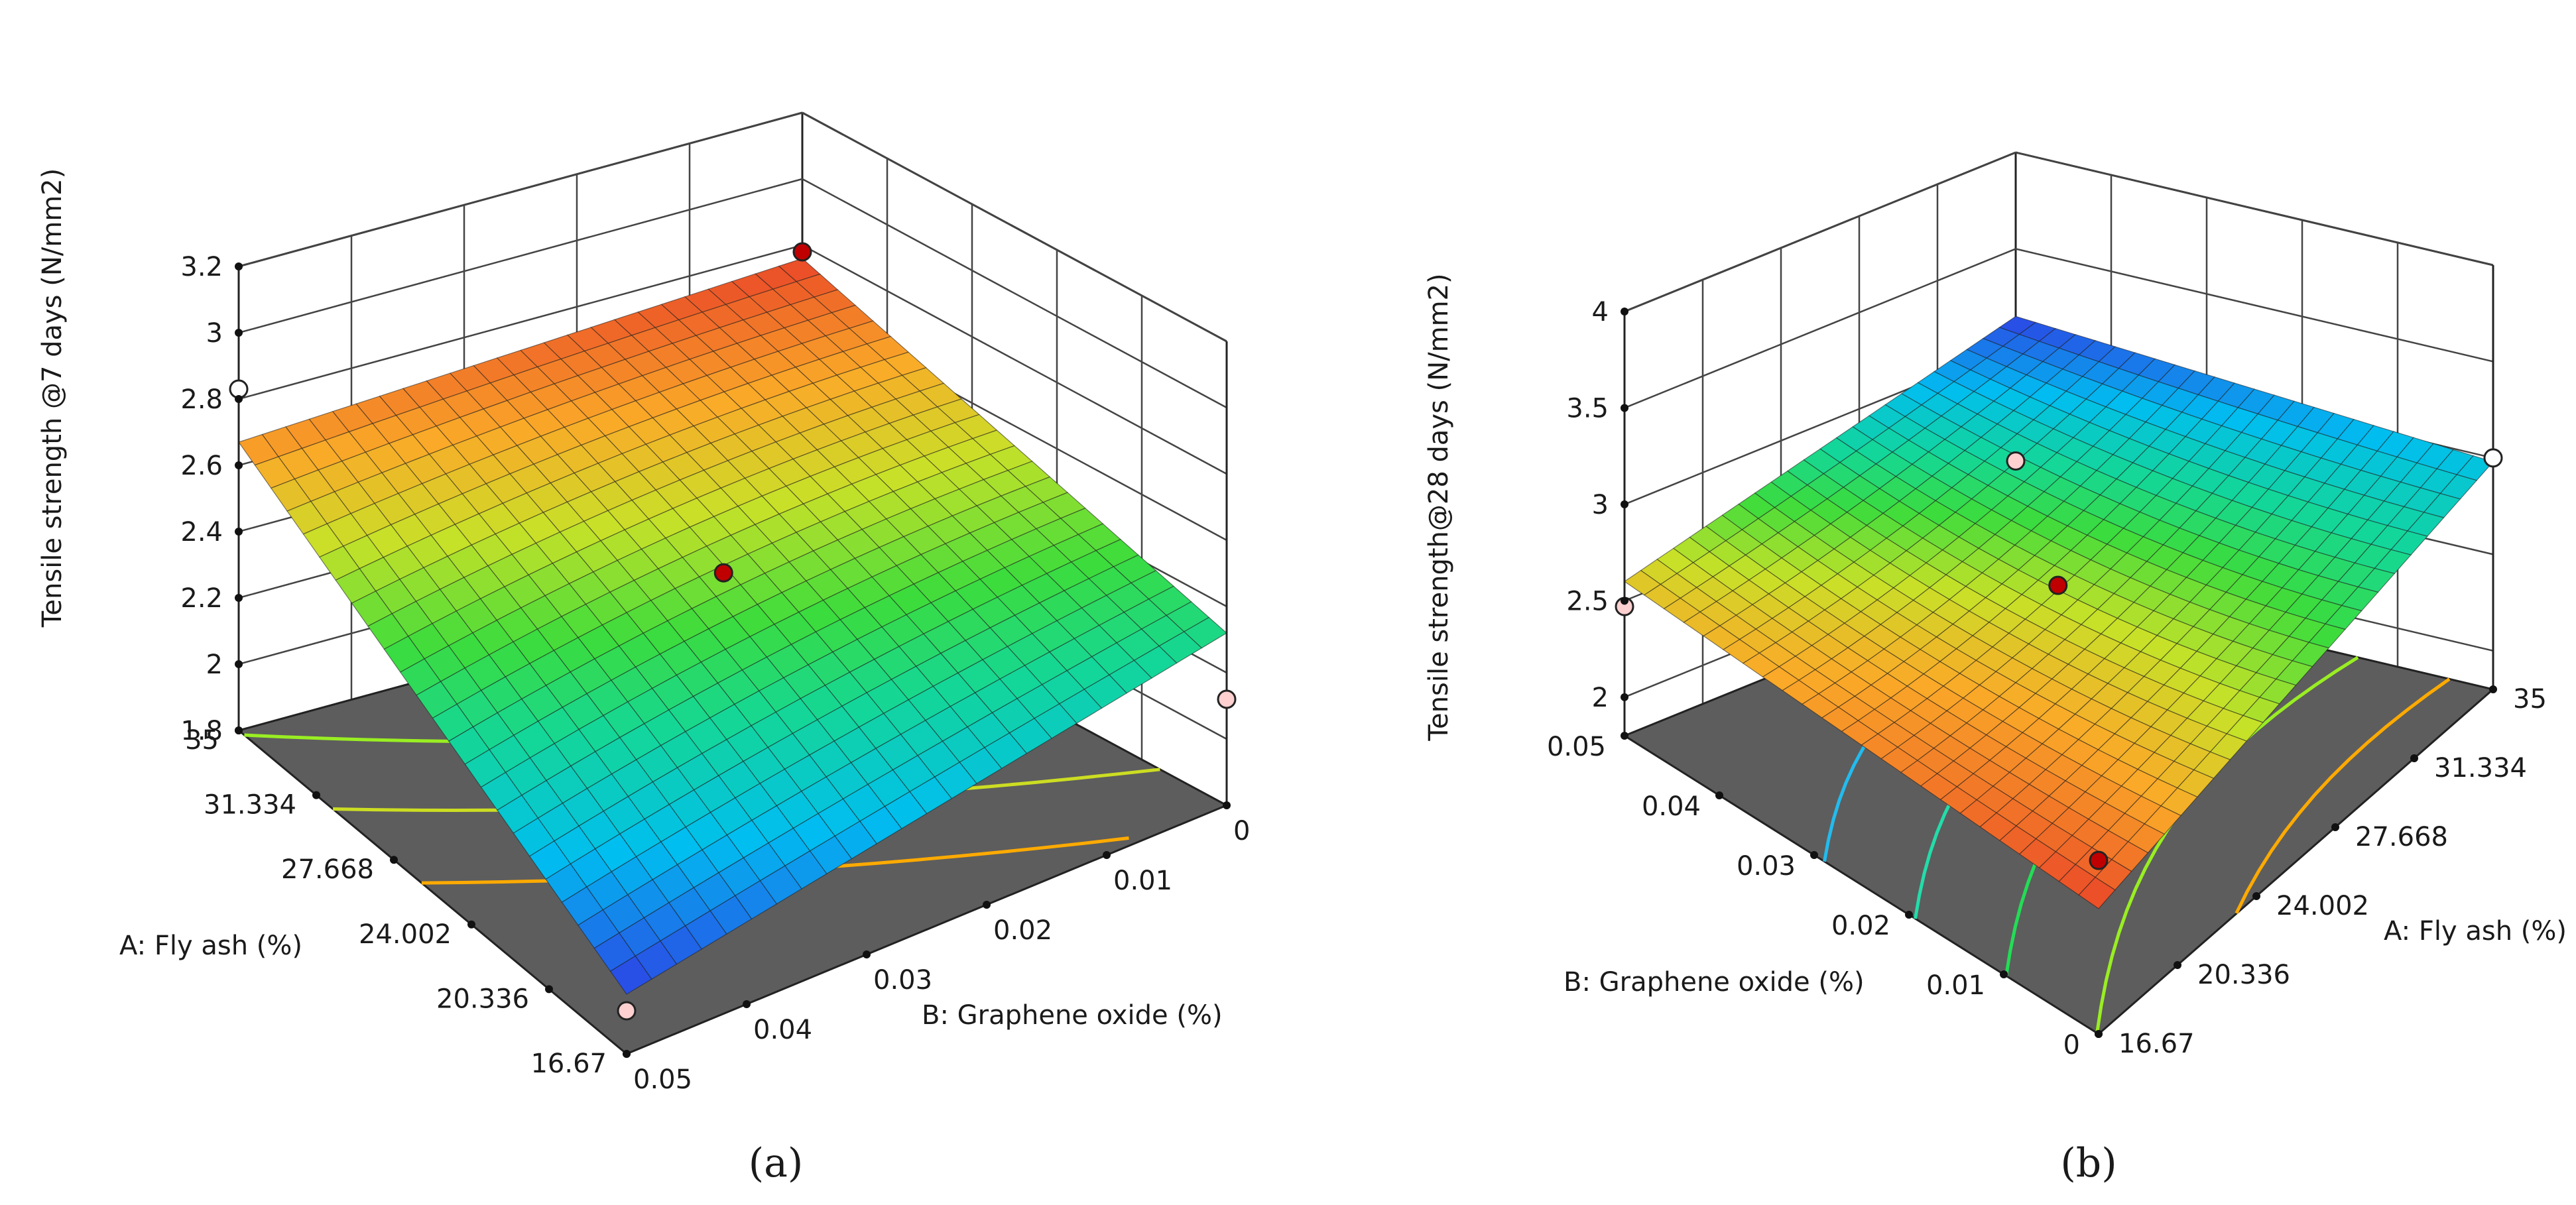 The image size is (2576, 1205). I want to click on z-tick-label: 3.2, so click(201, 267).